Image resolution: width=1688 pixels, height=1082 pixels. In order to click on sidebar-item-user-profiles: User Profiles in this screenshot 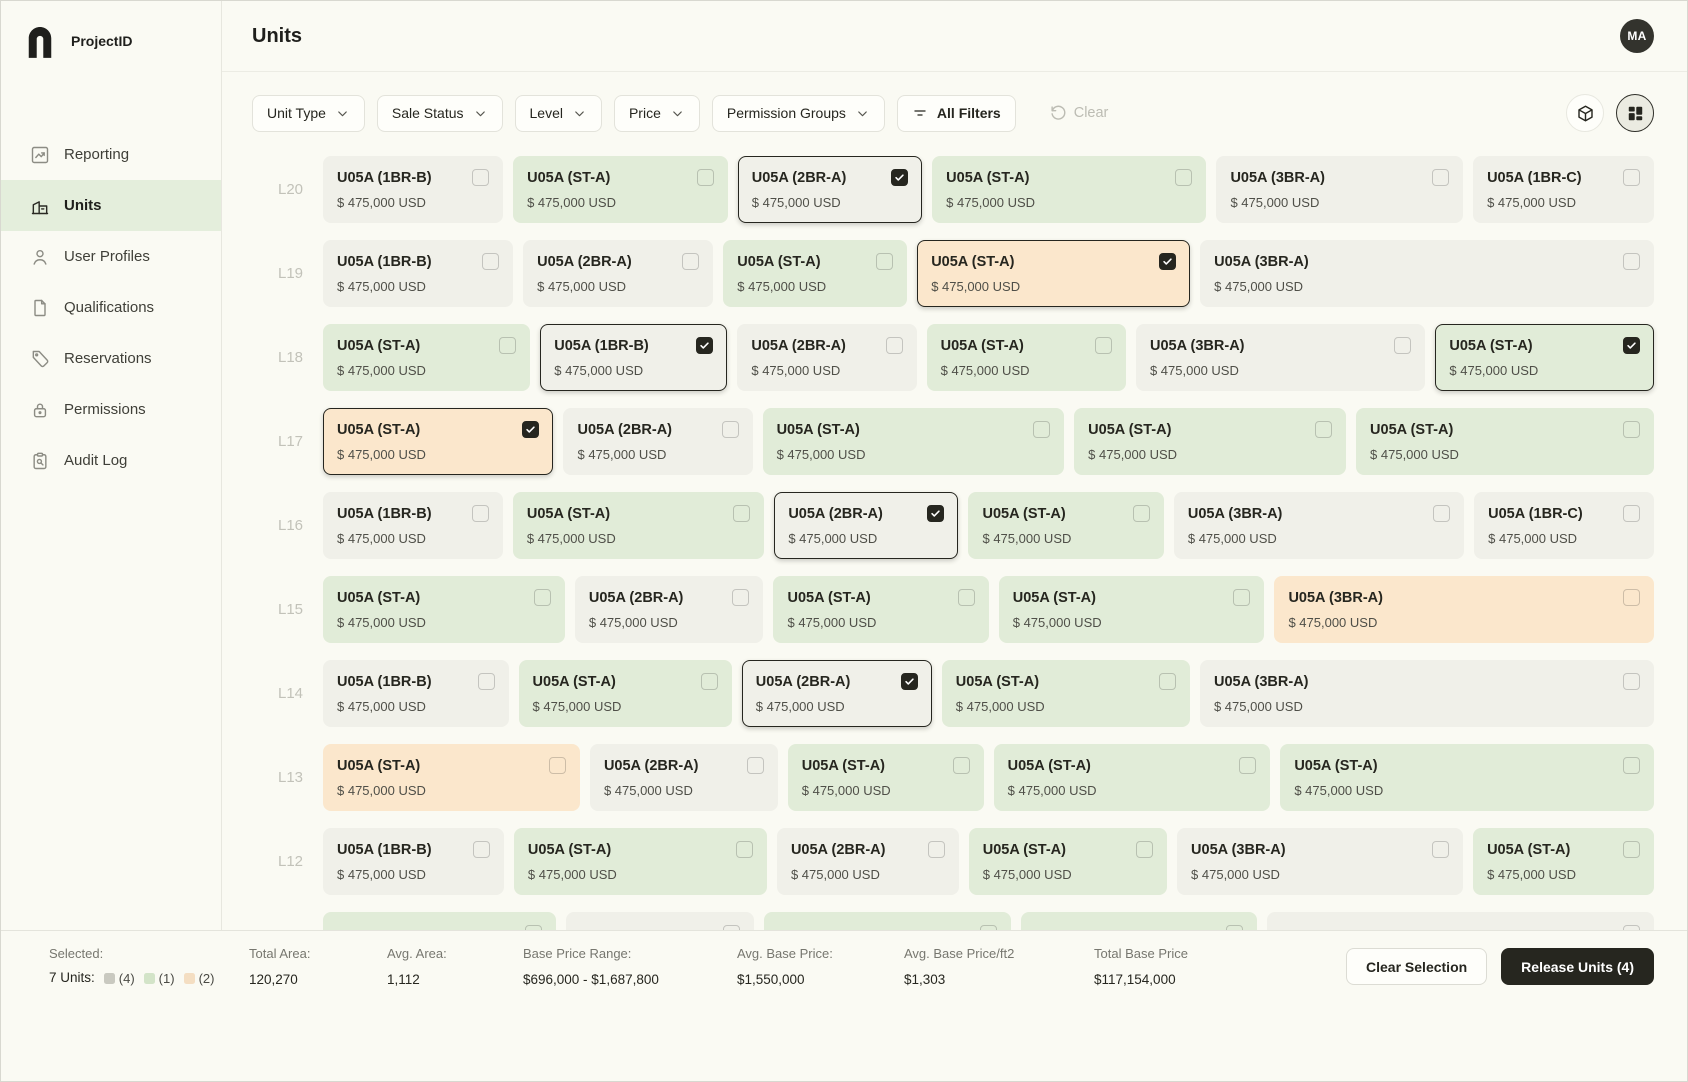, I will do `click(111, 256)`.